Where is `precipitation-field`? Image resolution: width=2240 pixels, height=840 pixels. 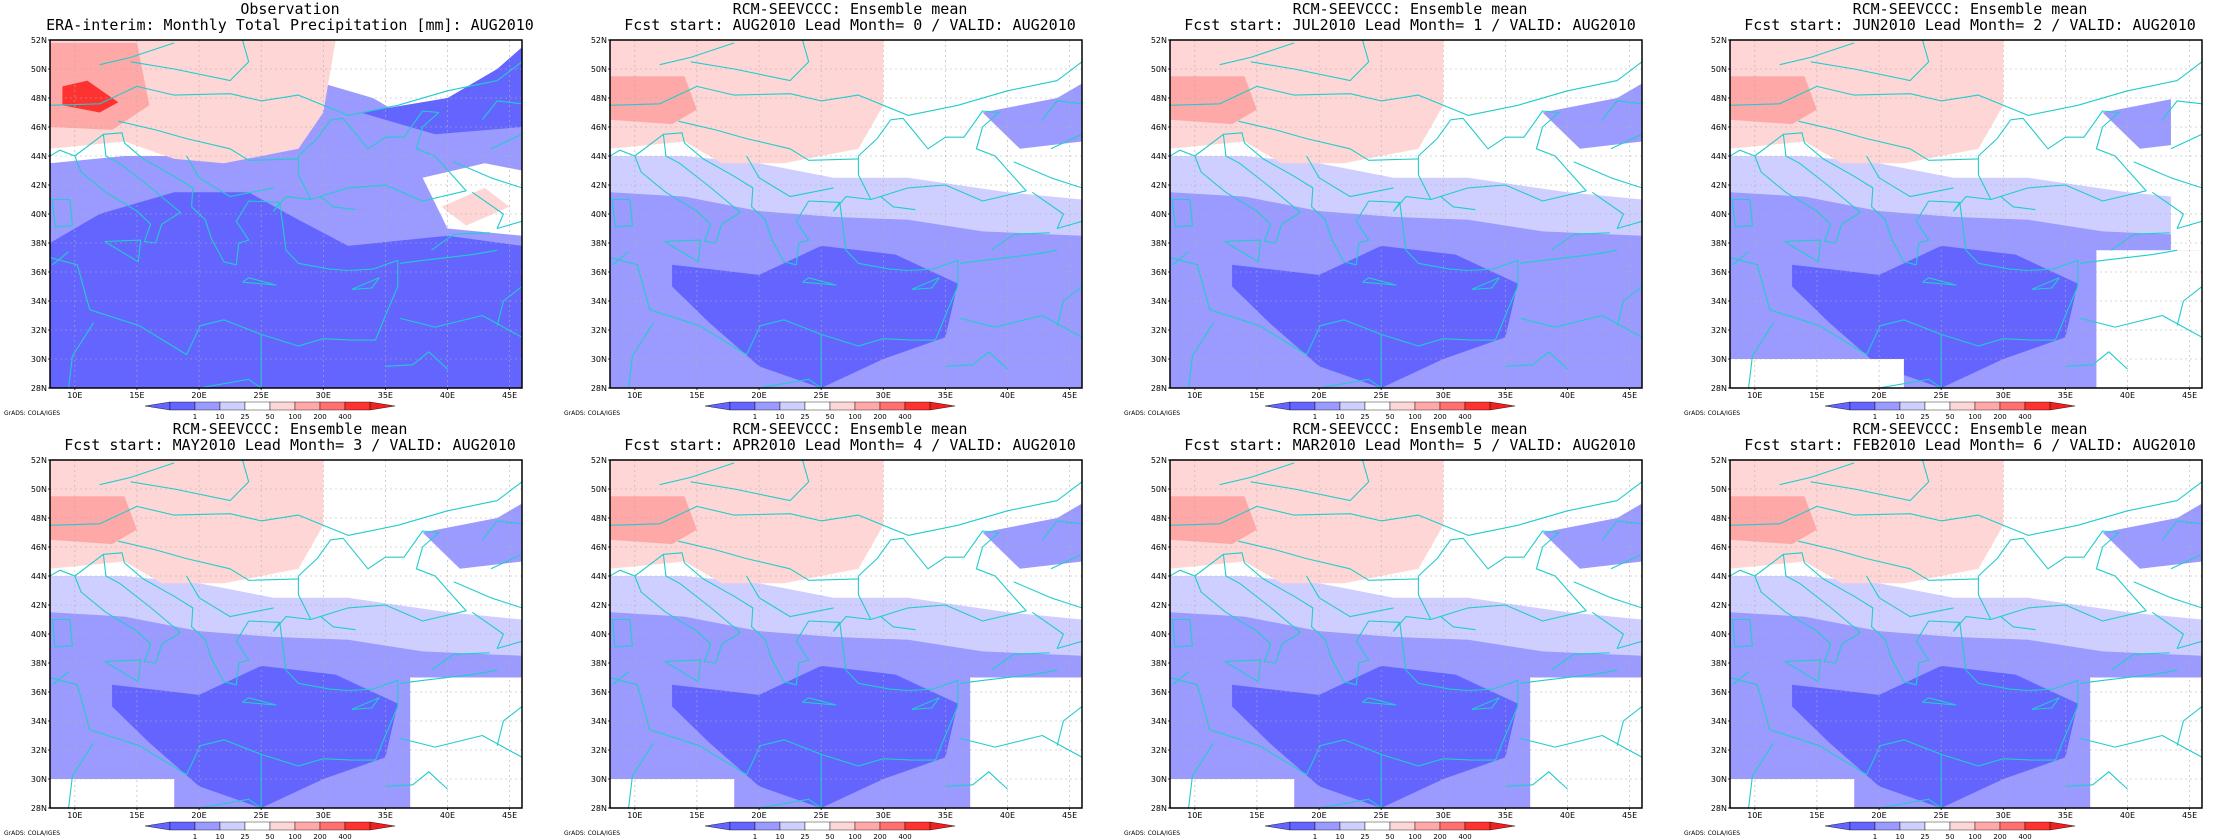
precipitation-field is located at coordinates (286, 214).